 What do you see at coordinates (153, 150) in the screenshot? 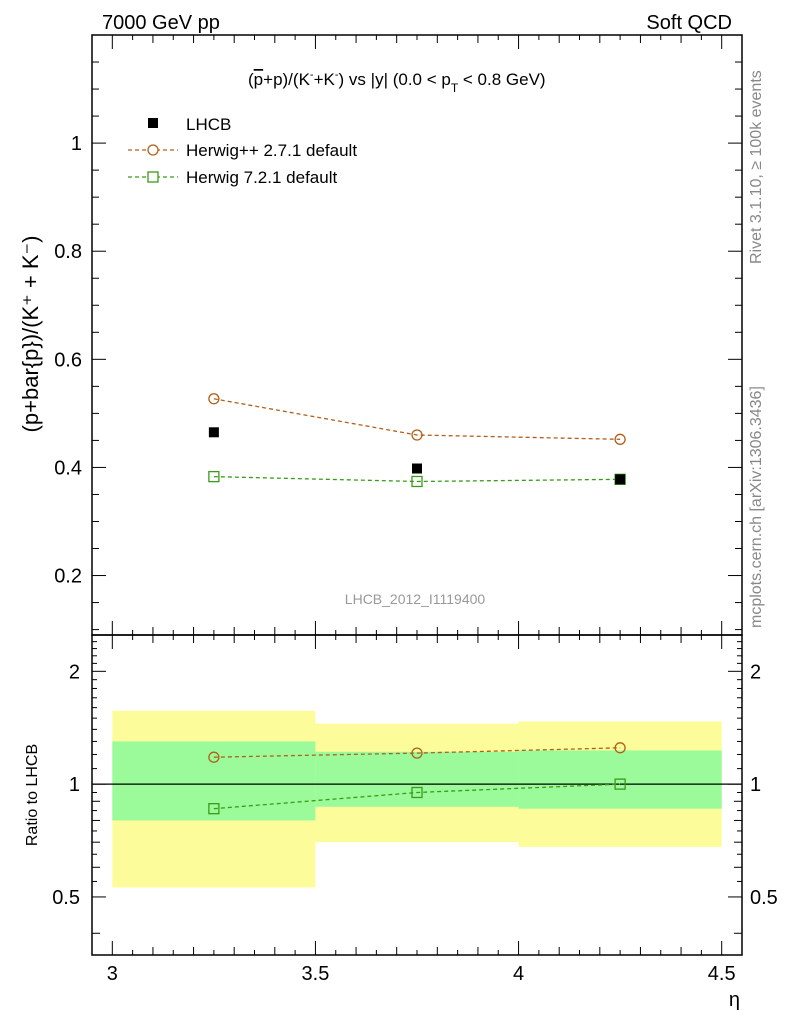
I see `legend-marker-herwigpp` at bounding box center [153, 150].